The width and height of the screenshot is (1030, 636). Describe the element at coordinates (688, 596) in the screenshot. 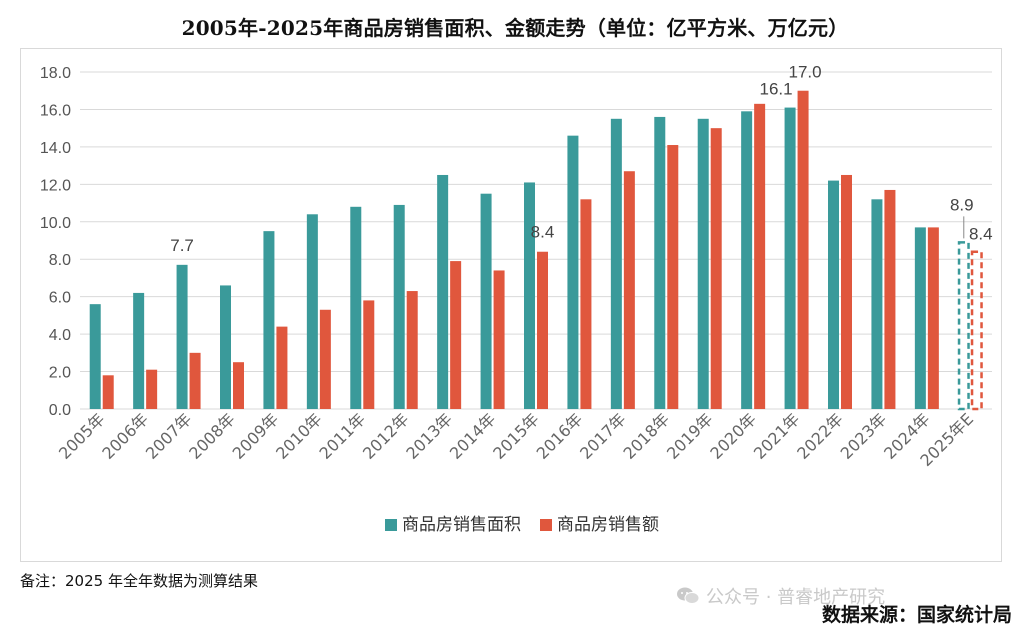

I see `wechat-icon` at that location.